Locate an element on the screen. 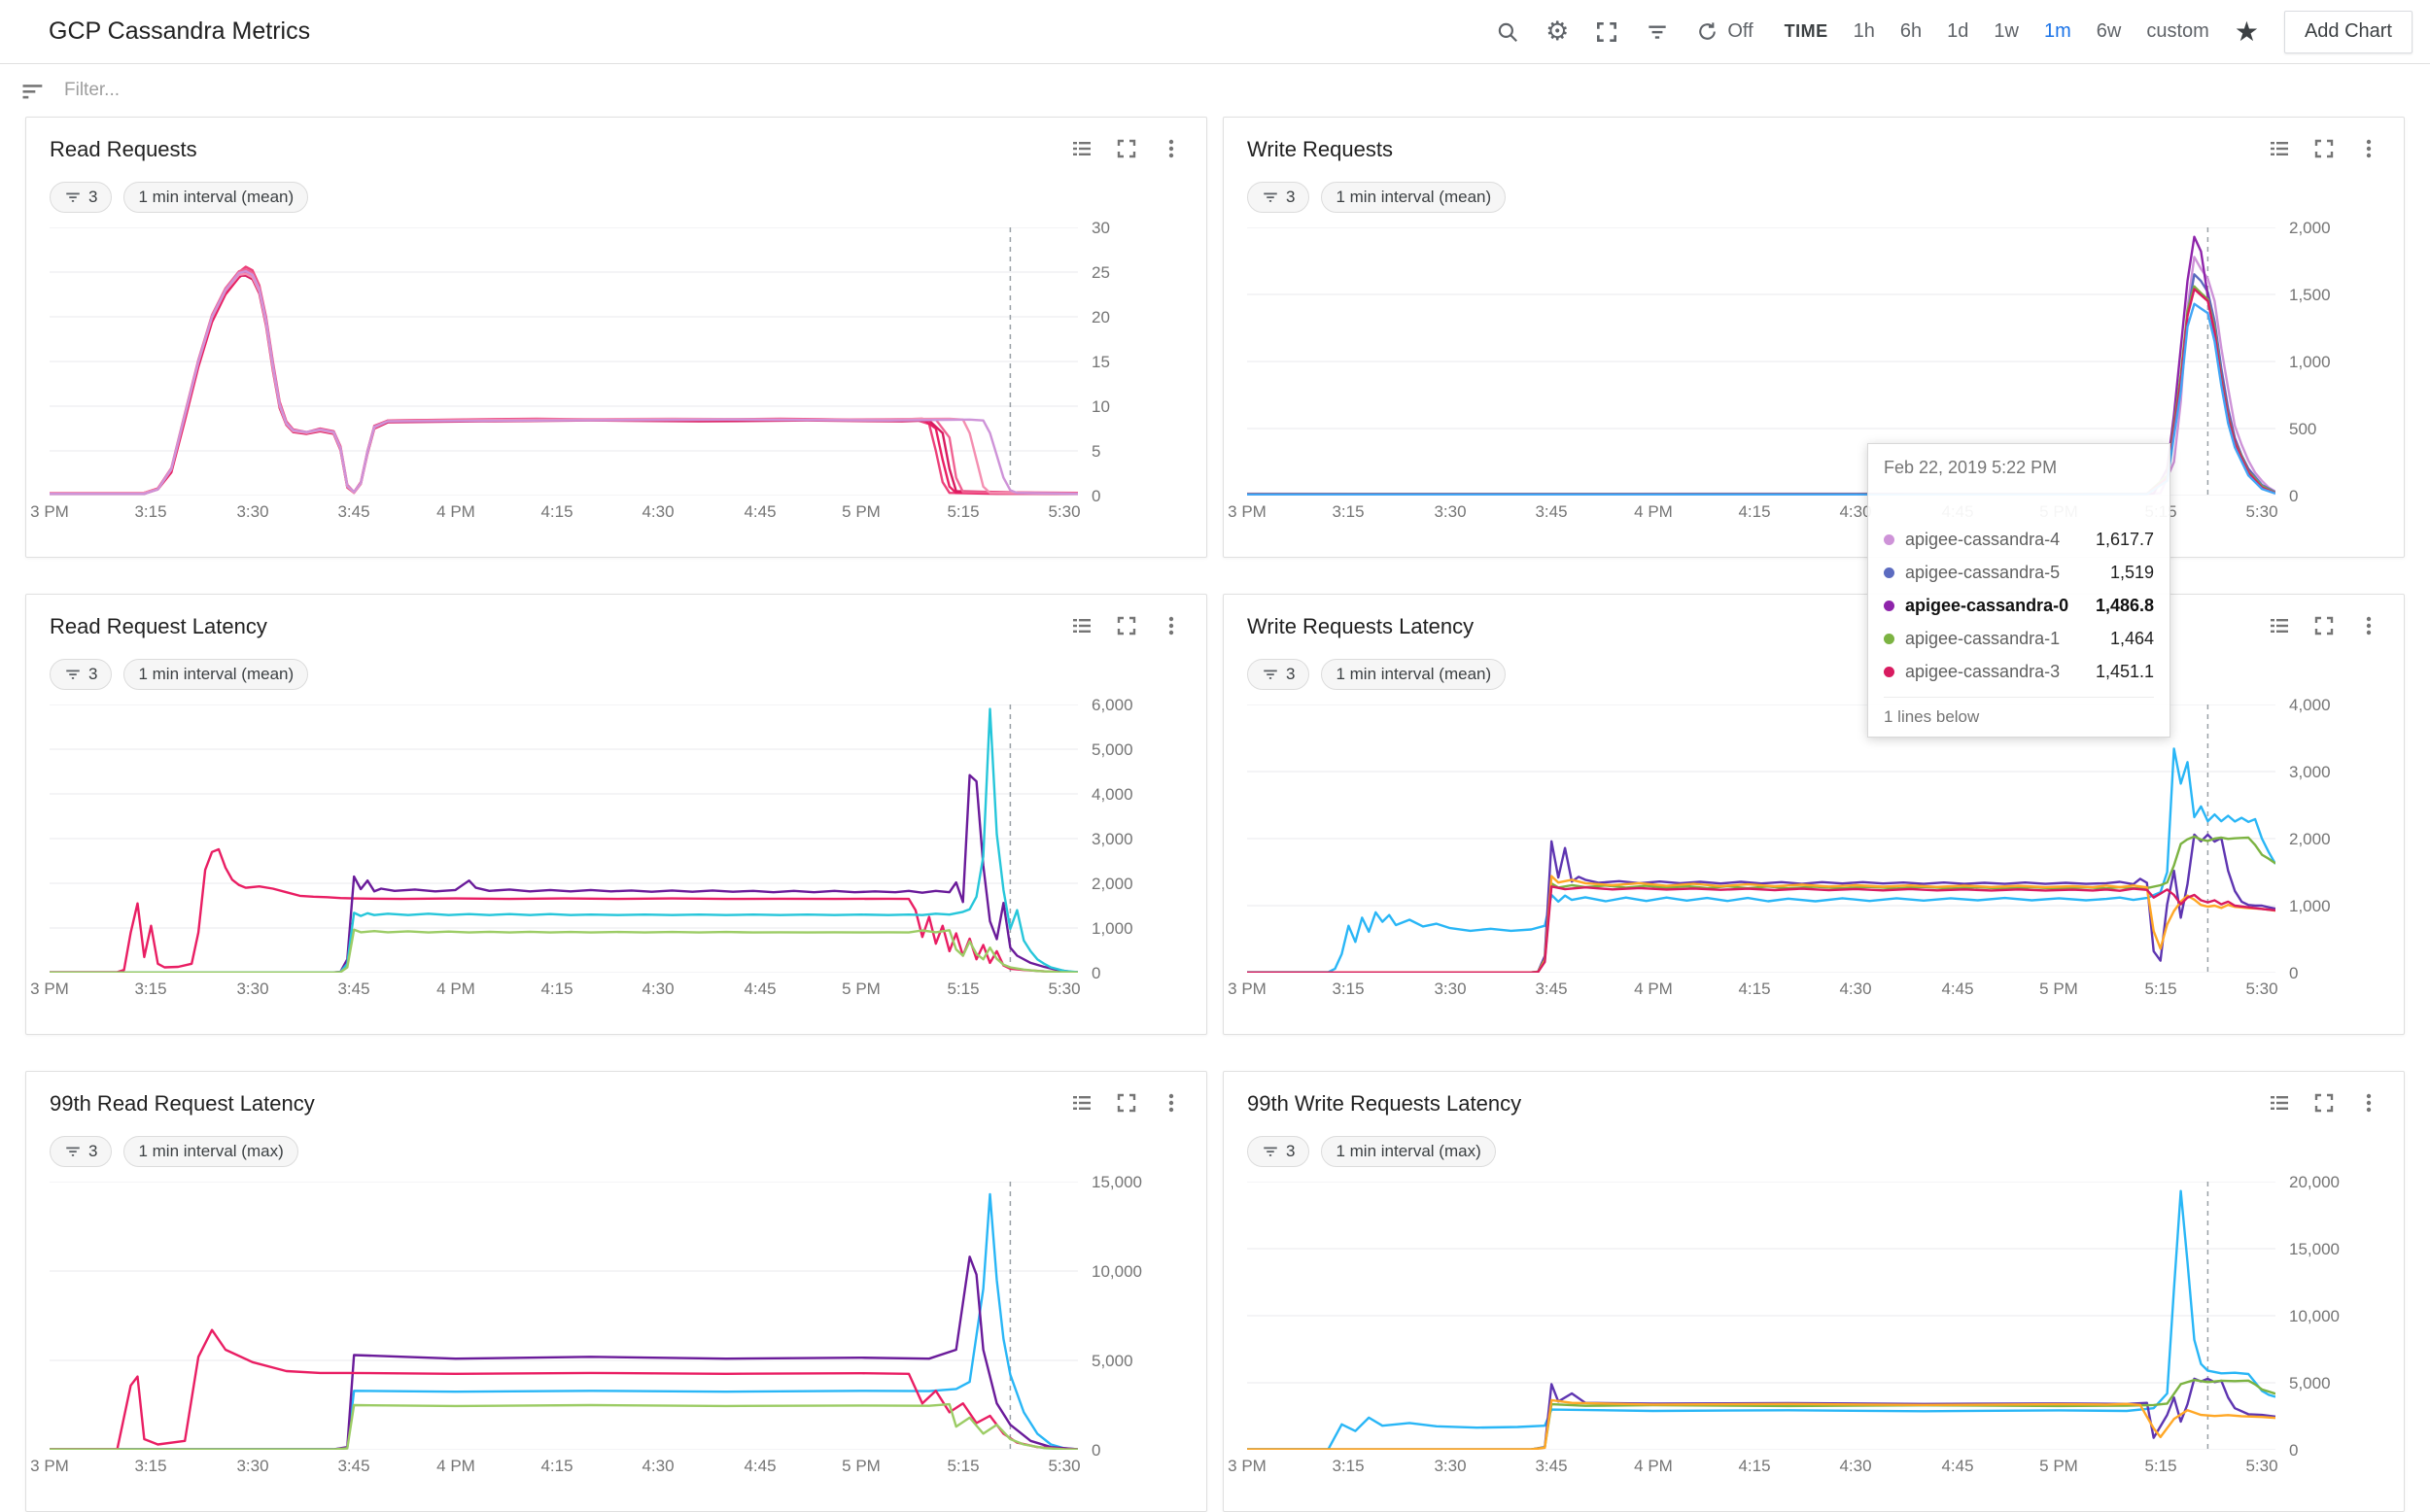 This screenshot has width=2430, height=1512. x-axis-label: 5:15 is located at coordinates (963, 511).